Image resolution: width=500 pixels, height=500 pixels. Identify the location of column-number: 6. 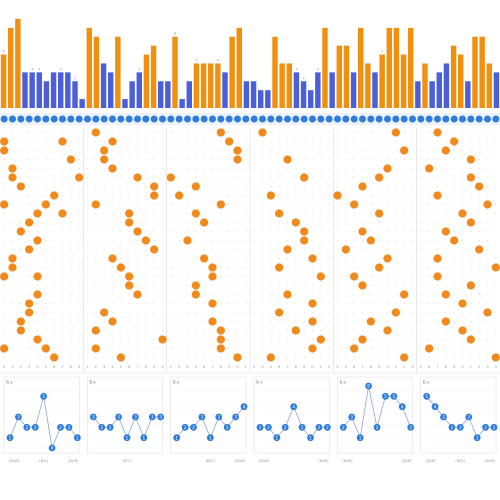
(354, 367).